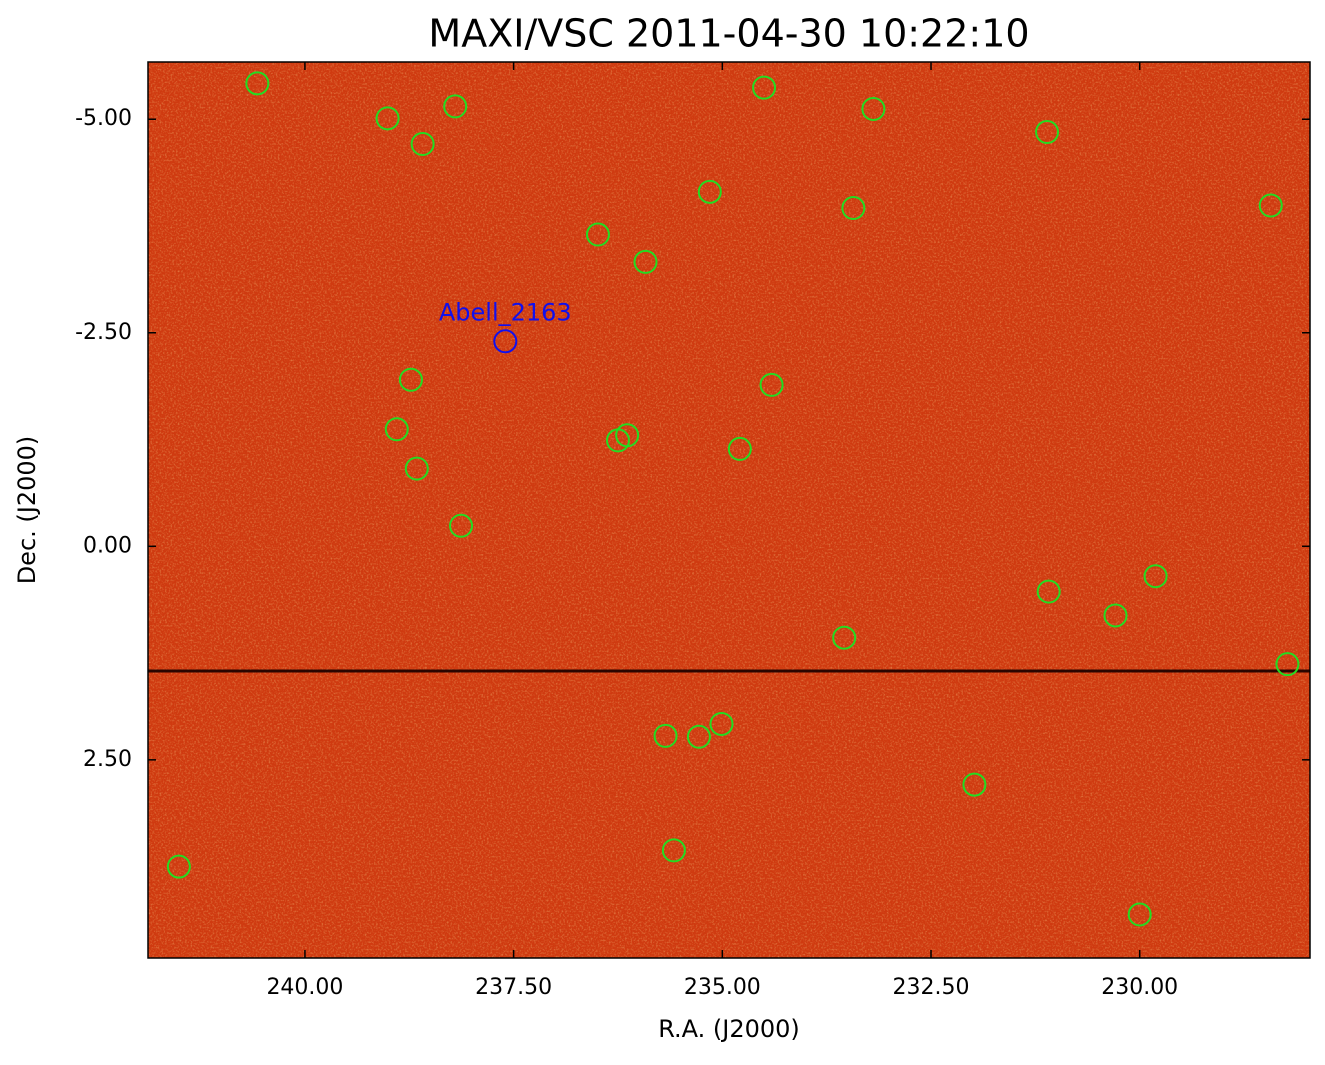 This screenshot has height=1065, width=1325. I want to click on y-axis-label: Dec. (J2000), so click(27, 510).